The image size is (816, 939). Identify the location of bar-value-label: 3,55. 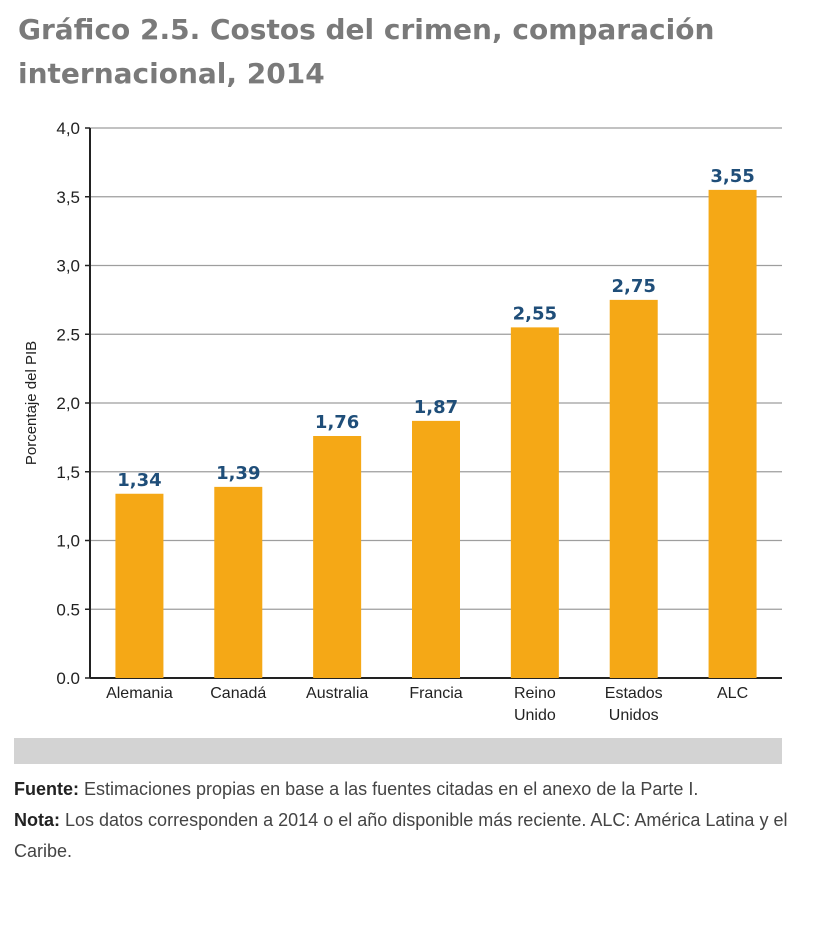
(732, 176).